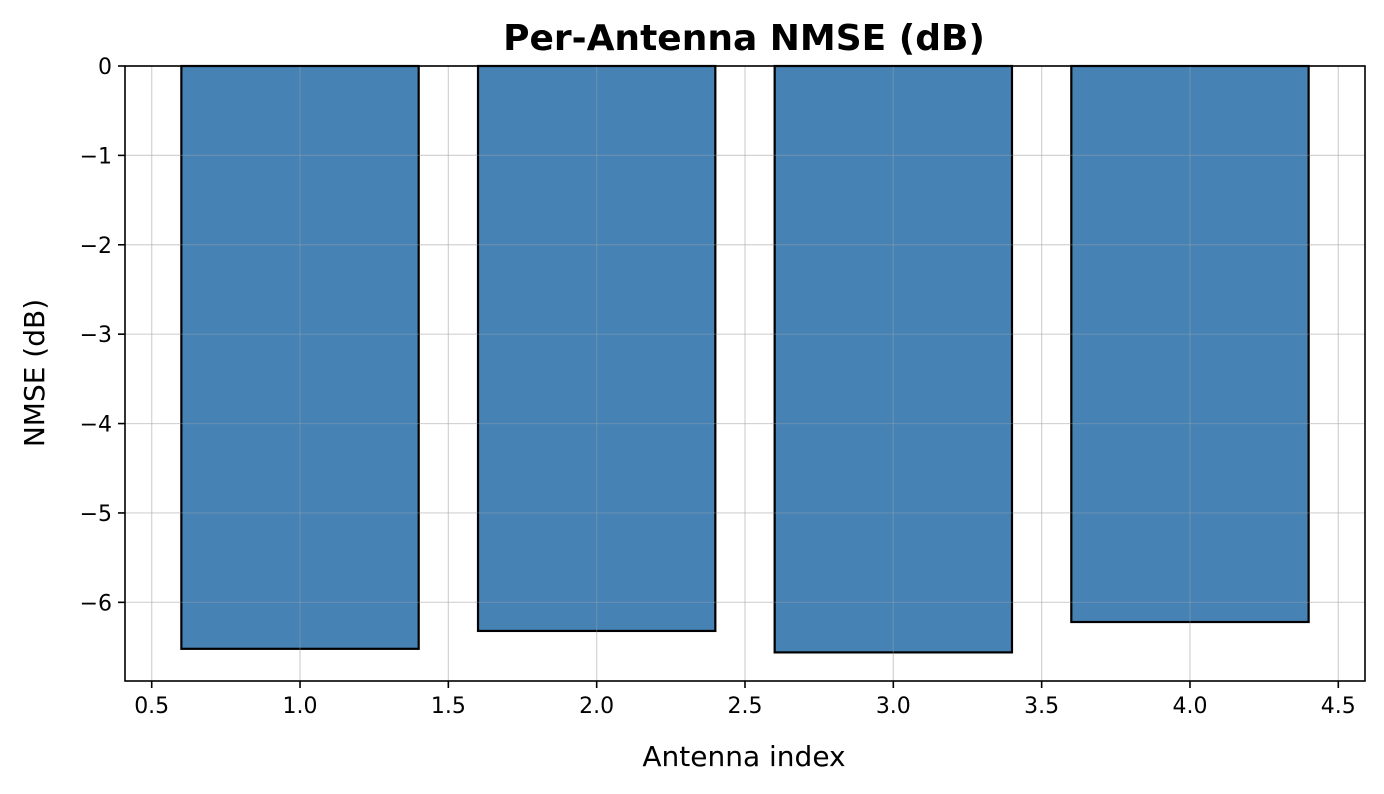 The height and width of the screenshot is (794, 1384). What do you see at coordinates (1338, 706) in the screenshot?
I see `x-tick-label: 4.5` at bounding box center [1338, 706].